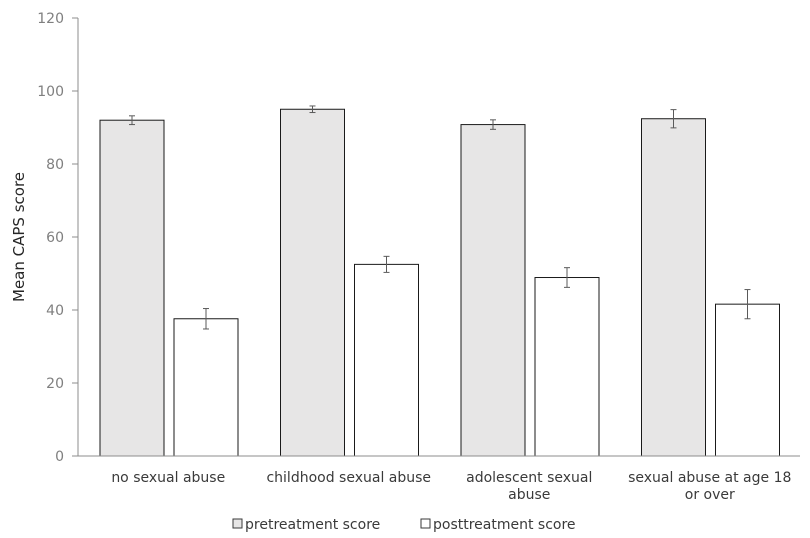  I want to click on x-category-label-line: adolescent sexual, so click(529, 478).